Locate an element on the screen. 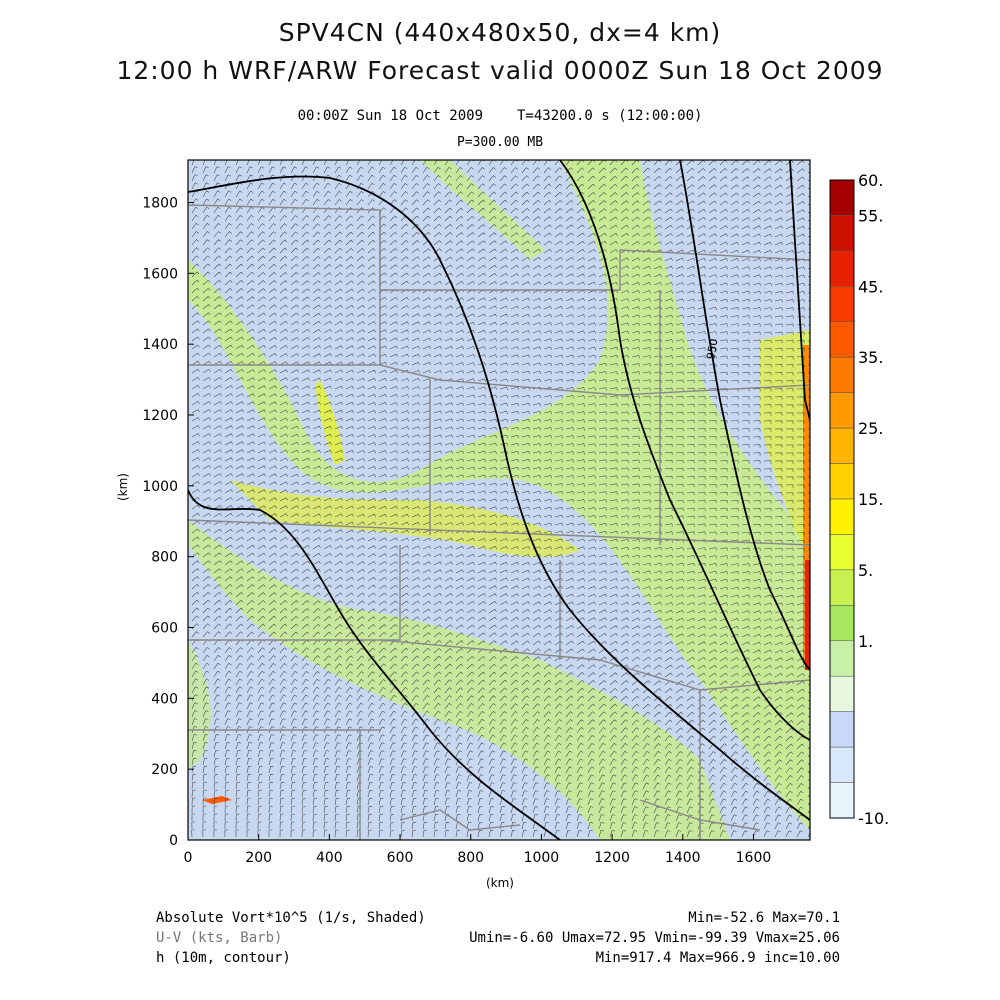 Image resolution: width=1000 pixels, height=1000 pixels. colorbar-label: 55. is located at coordinates (870, 215).